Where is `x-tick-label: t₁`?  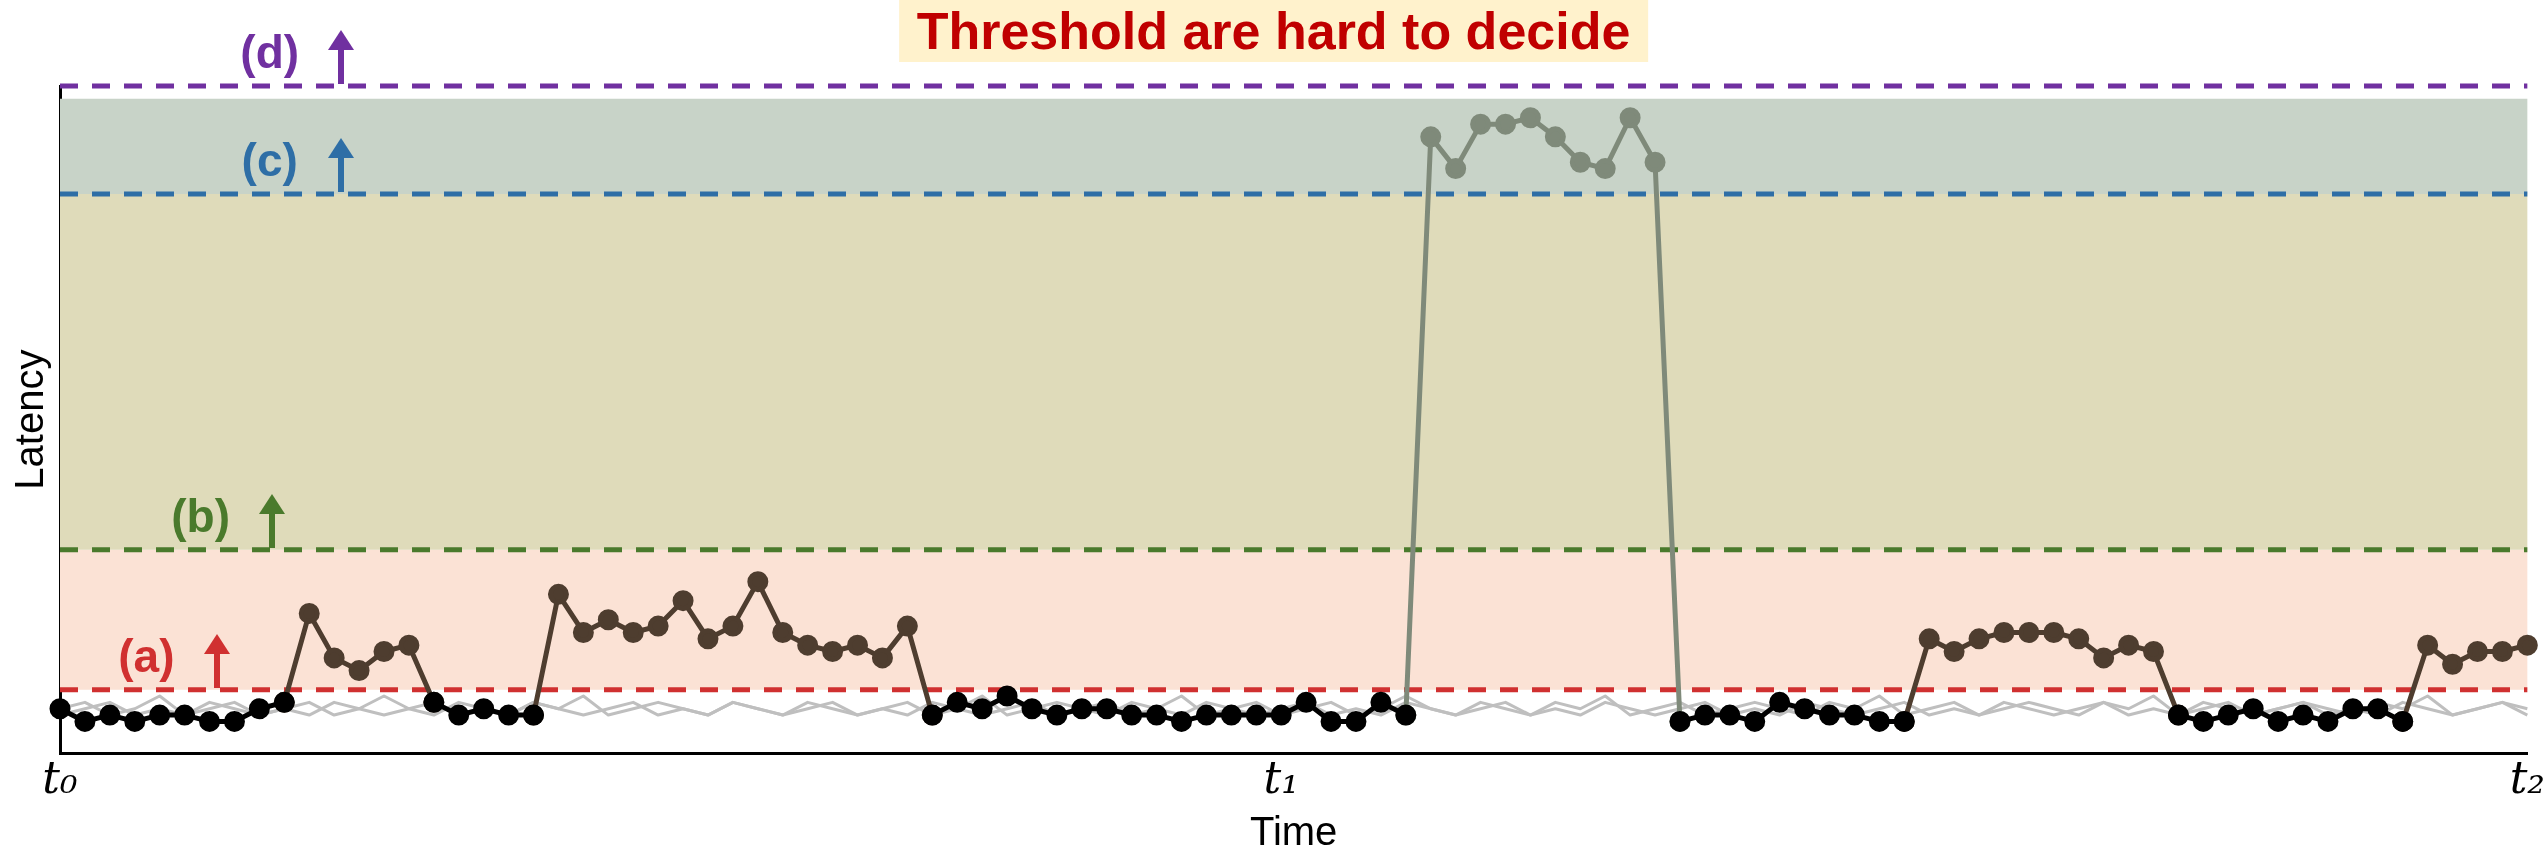 x-tick-label: t₁ is located at coordinates (1281, 778).